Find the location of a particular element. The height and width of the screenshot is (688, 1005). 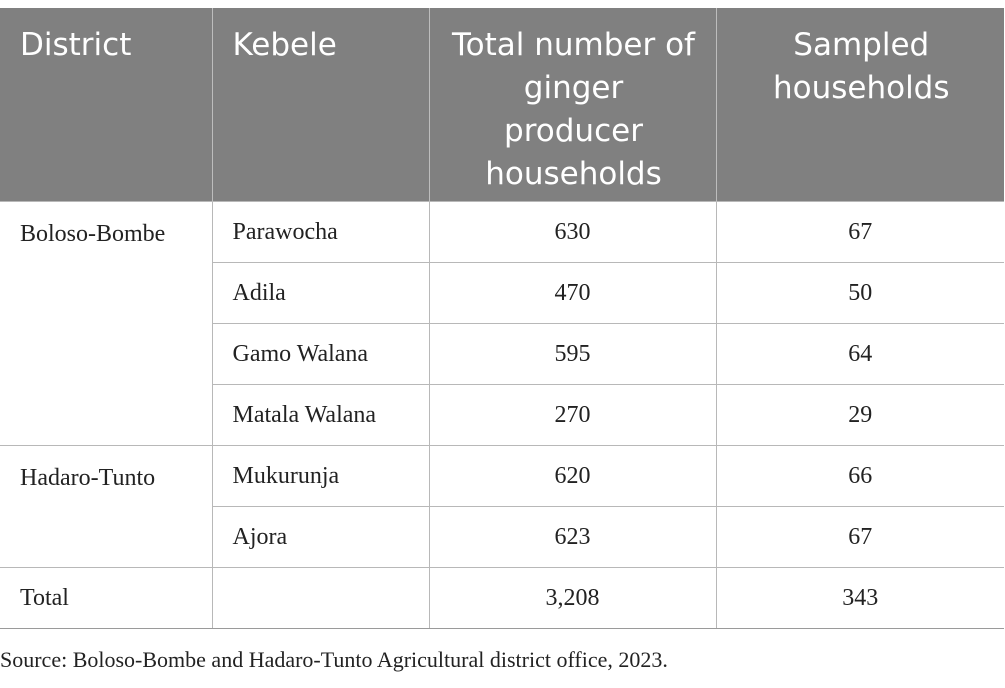

sampled-cell: 64 is located at coordinates (859, 353).